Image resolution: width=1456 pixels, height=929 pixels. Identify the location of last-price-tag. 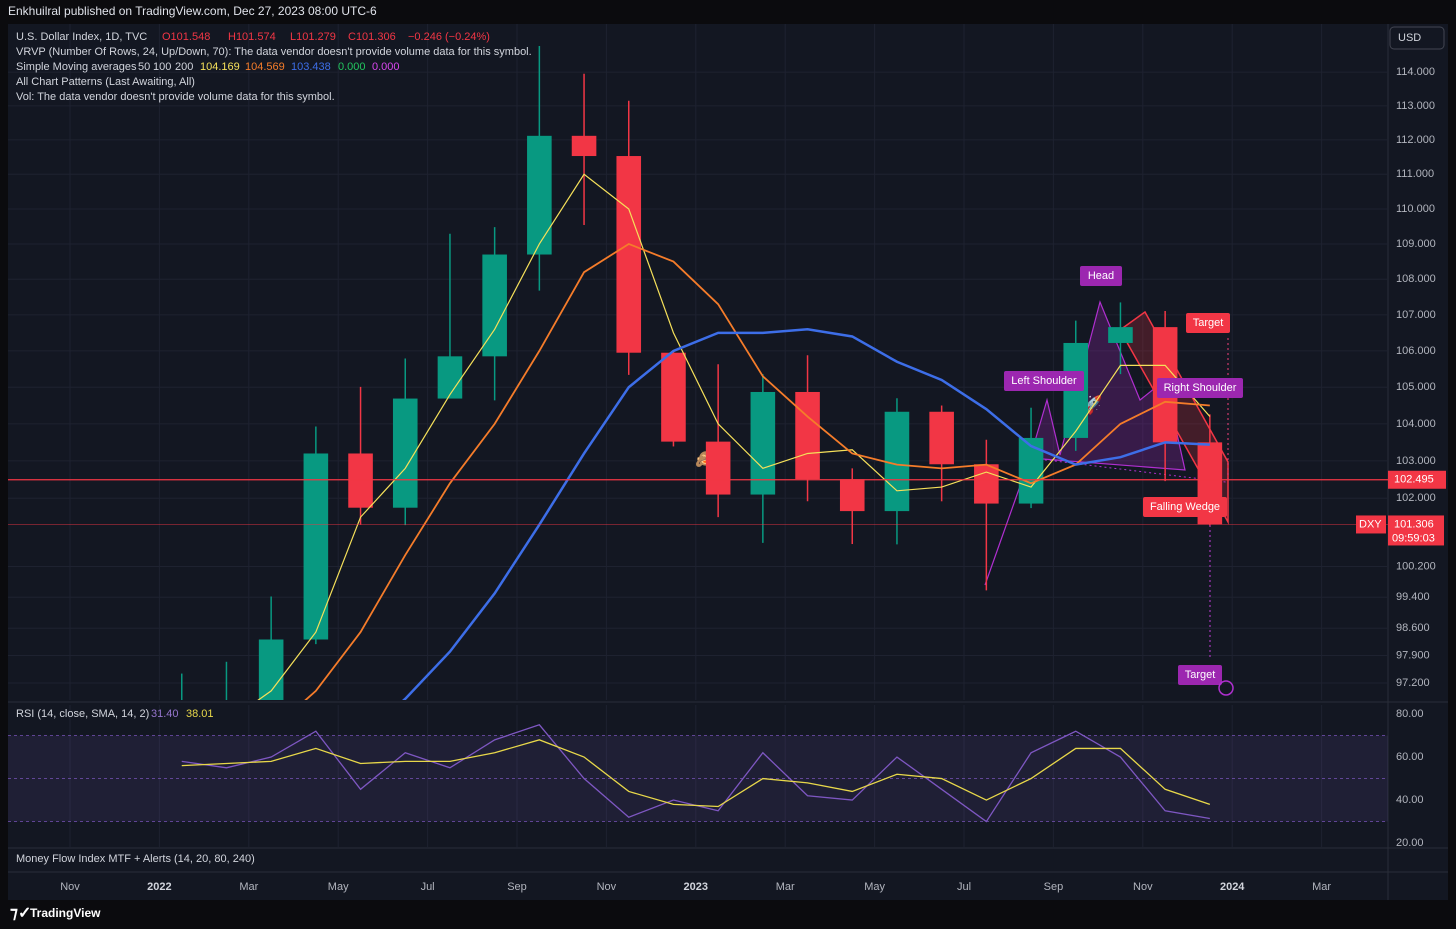
(1416, 530).